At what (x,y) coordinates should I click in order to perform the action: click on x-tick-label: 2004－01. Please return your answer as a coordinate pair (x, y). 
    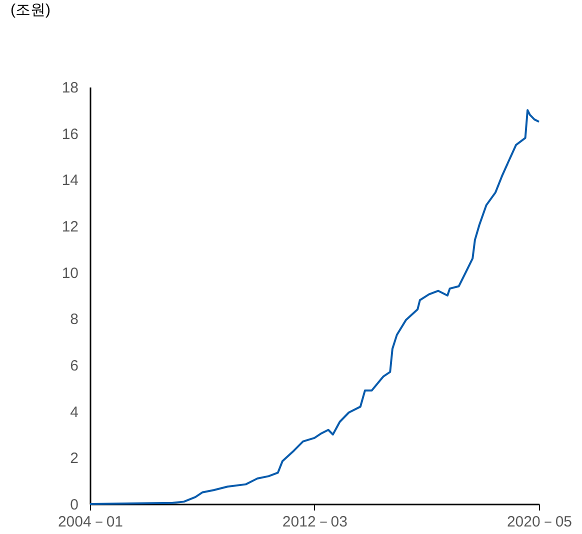
    Looking at the image, I should click on (91, 522).